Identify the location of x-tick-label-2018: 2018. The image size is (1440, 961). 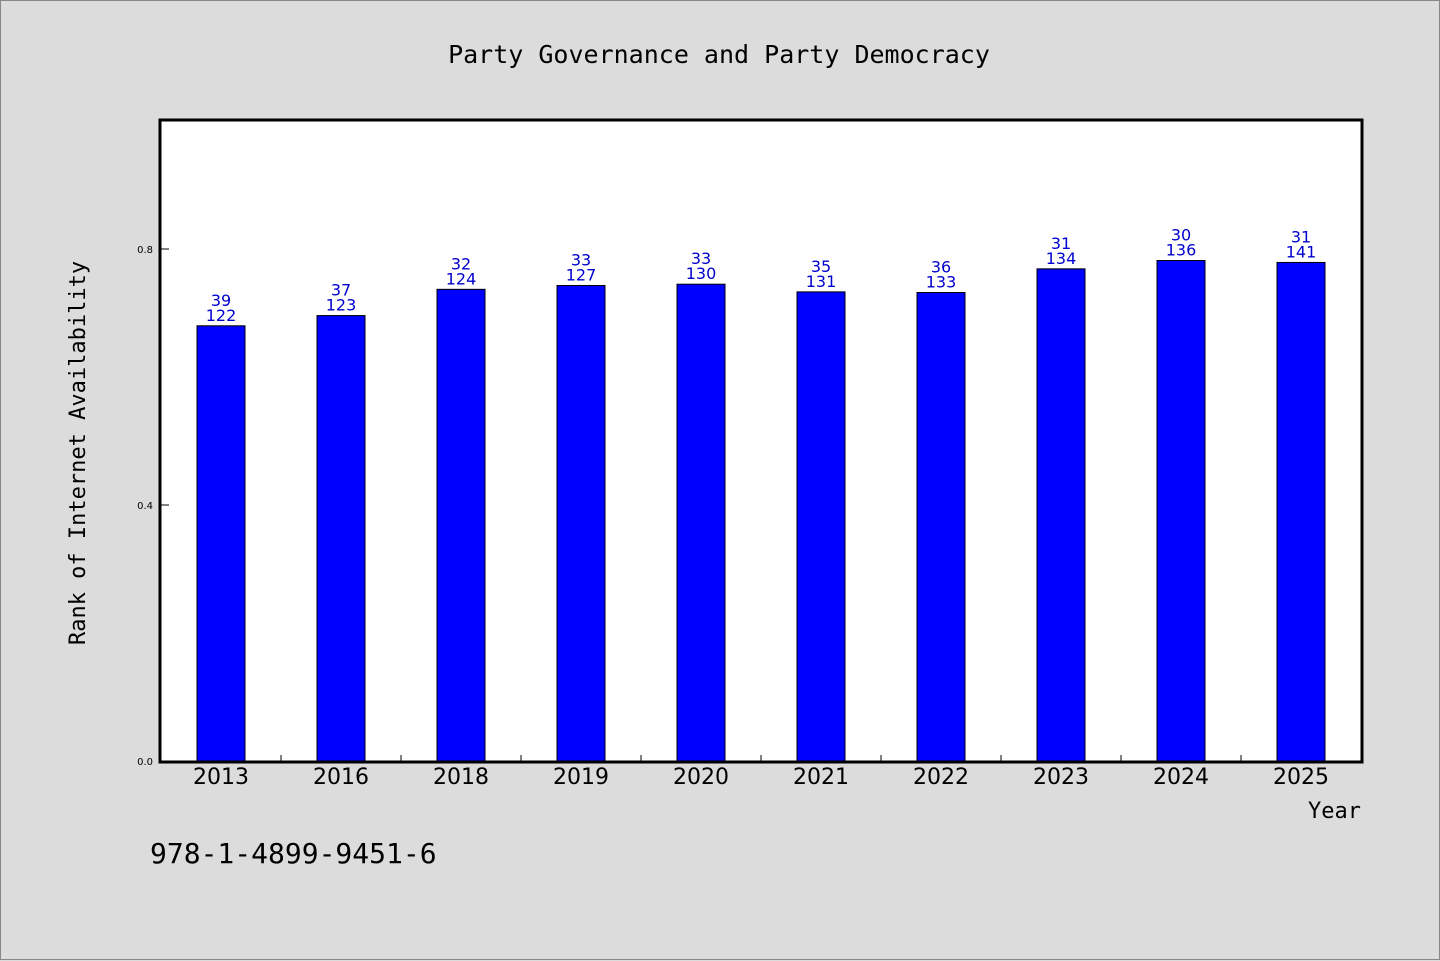
(461, 777).